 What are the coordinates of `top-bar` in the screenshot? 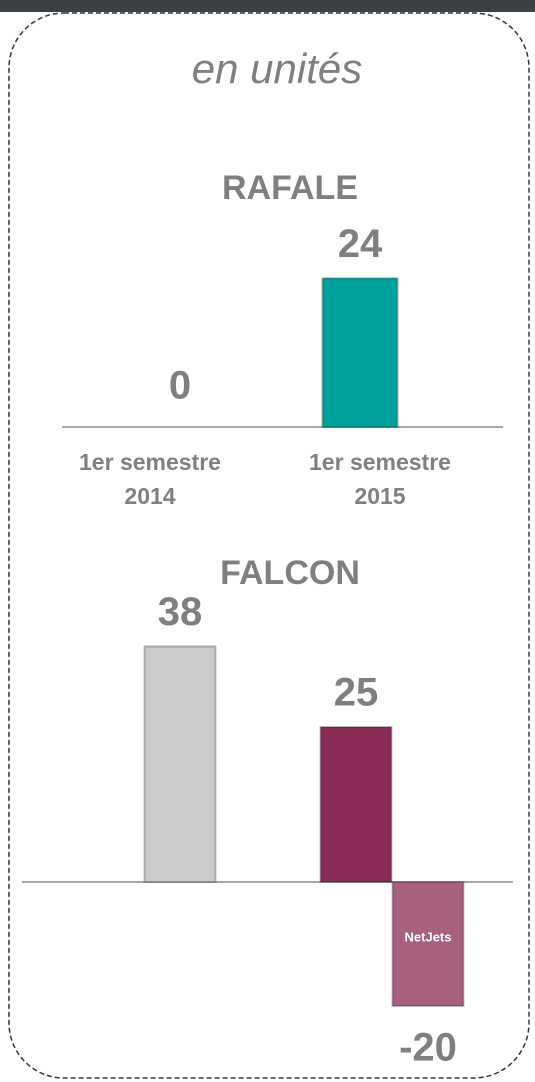 It's located at (267, 6).